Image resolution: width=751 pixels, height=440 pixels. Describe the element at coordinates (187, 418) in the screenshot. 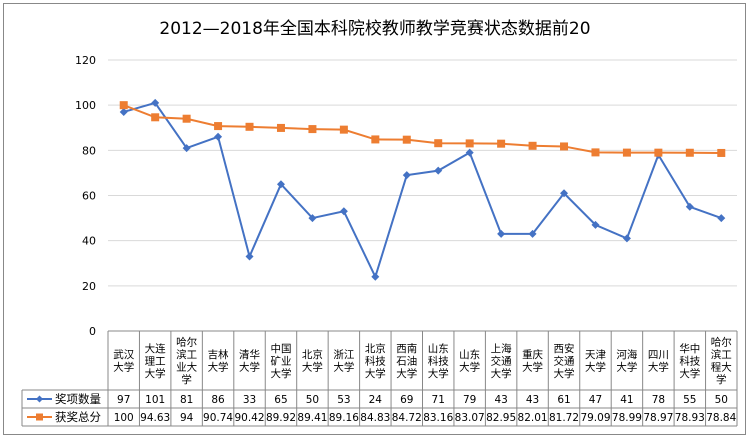

I see `table-value: 94` at that location.